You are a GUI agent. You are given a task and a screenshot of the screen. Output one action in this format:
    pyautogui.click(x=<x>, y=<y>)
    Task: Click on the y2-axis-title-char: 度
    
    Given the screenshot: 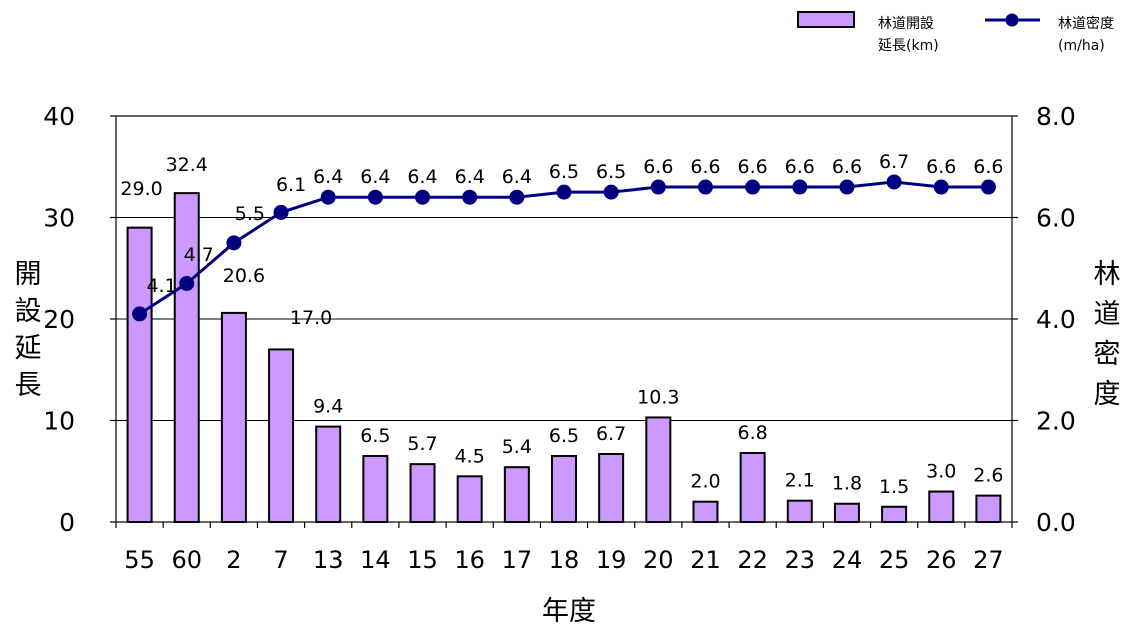 What is the action you would take?
    pyautogui.click(x=1107, y=394)
    